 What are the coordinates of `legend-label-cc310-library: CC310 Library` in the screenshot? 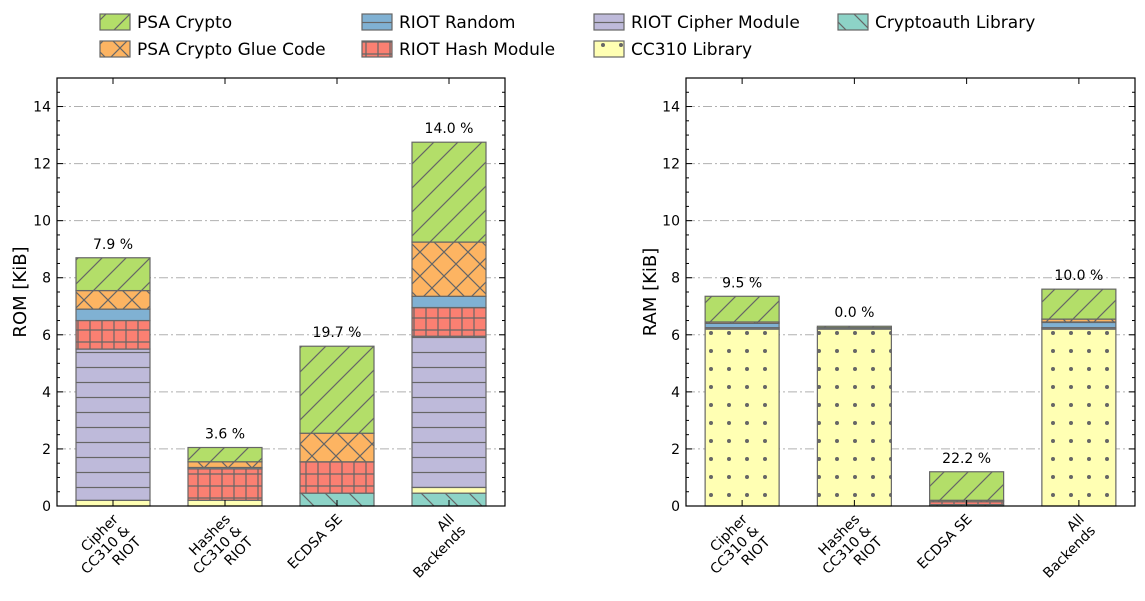 It's located at (691, 50).